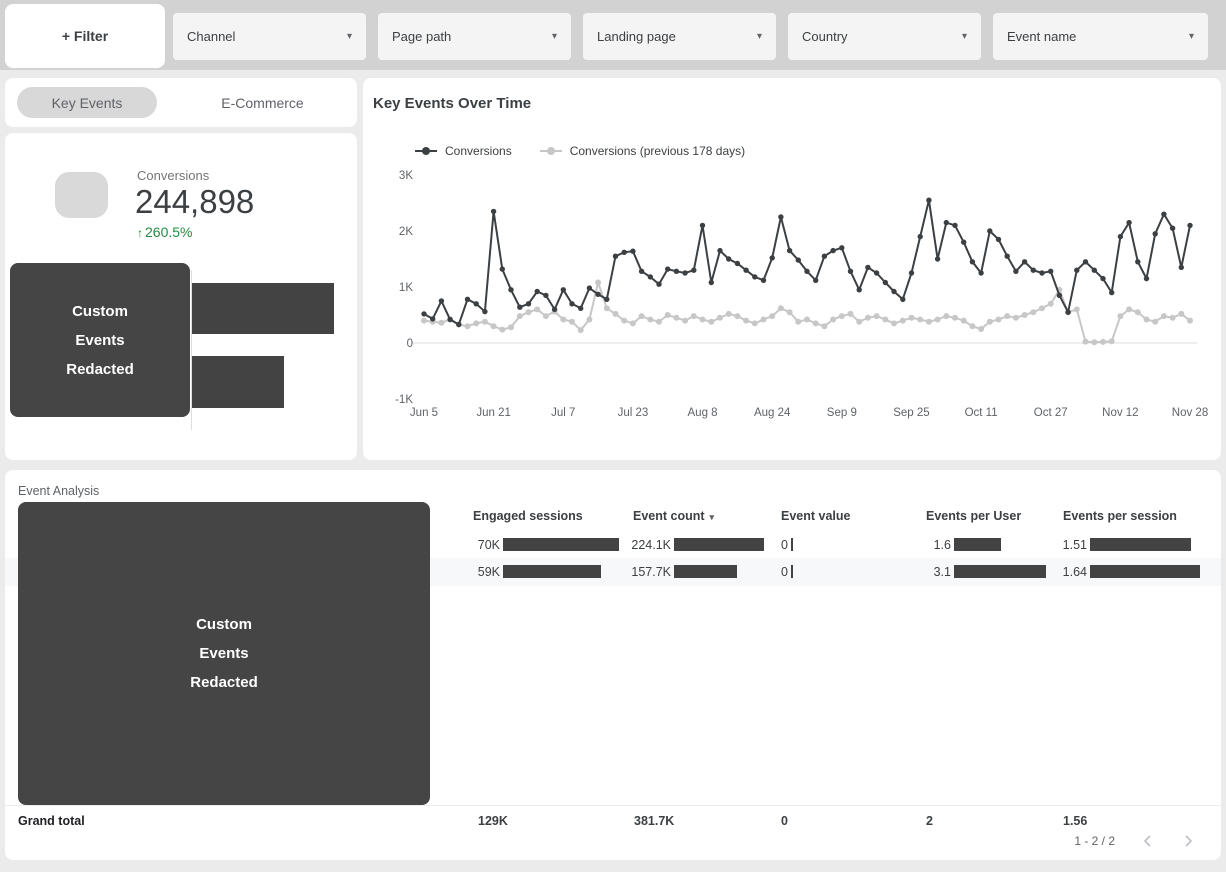 The height and width of the screenshot is (872, 1226). What do you see at coordinates (81, 195) in the screenshot?
I see `redacted-icon` at bounding box center [81, 195].